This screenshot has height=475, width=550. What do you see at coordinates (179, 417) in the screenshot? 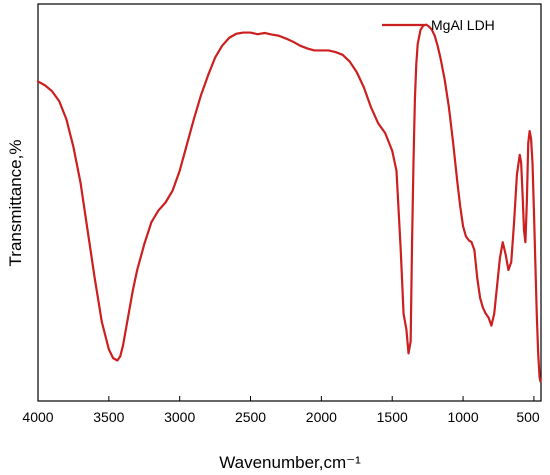
I see `x-tick-label: 3000` at bounding box center [179, 417].